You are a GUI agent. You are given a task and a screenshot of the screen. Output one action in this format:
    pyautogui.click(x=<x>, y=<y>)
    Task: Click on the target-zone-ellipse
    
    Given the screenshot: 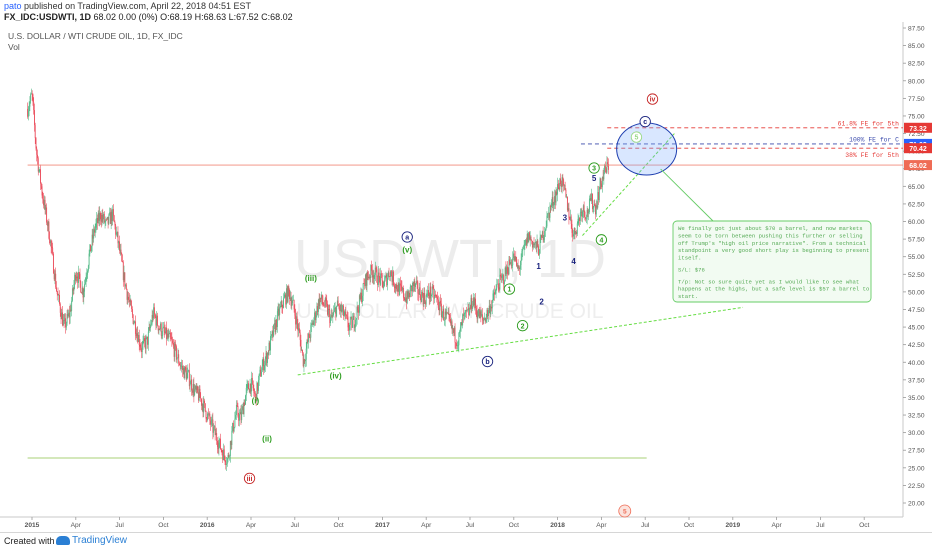 What is the action you would take?
    pyautogui.click(x=647, y=149)
    